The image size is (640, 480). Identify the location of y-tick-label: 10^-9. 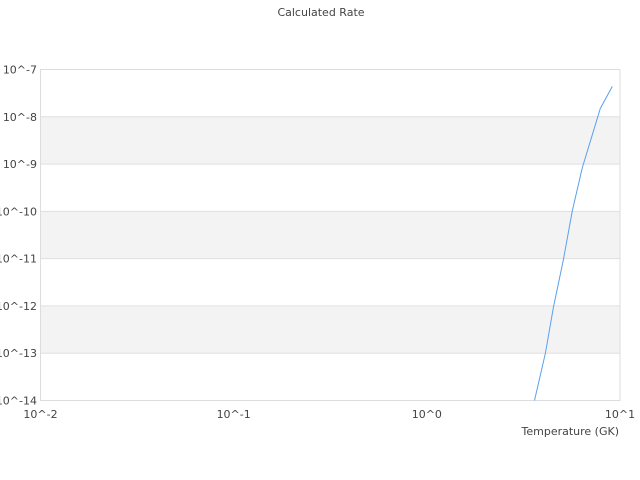
(20, 164).